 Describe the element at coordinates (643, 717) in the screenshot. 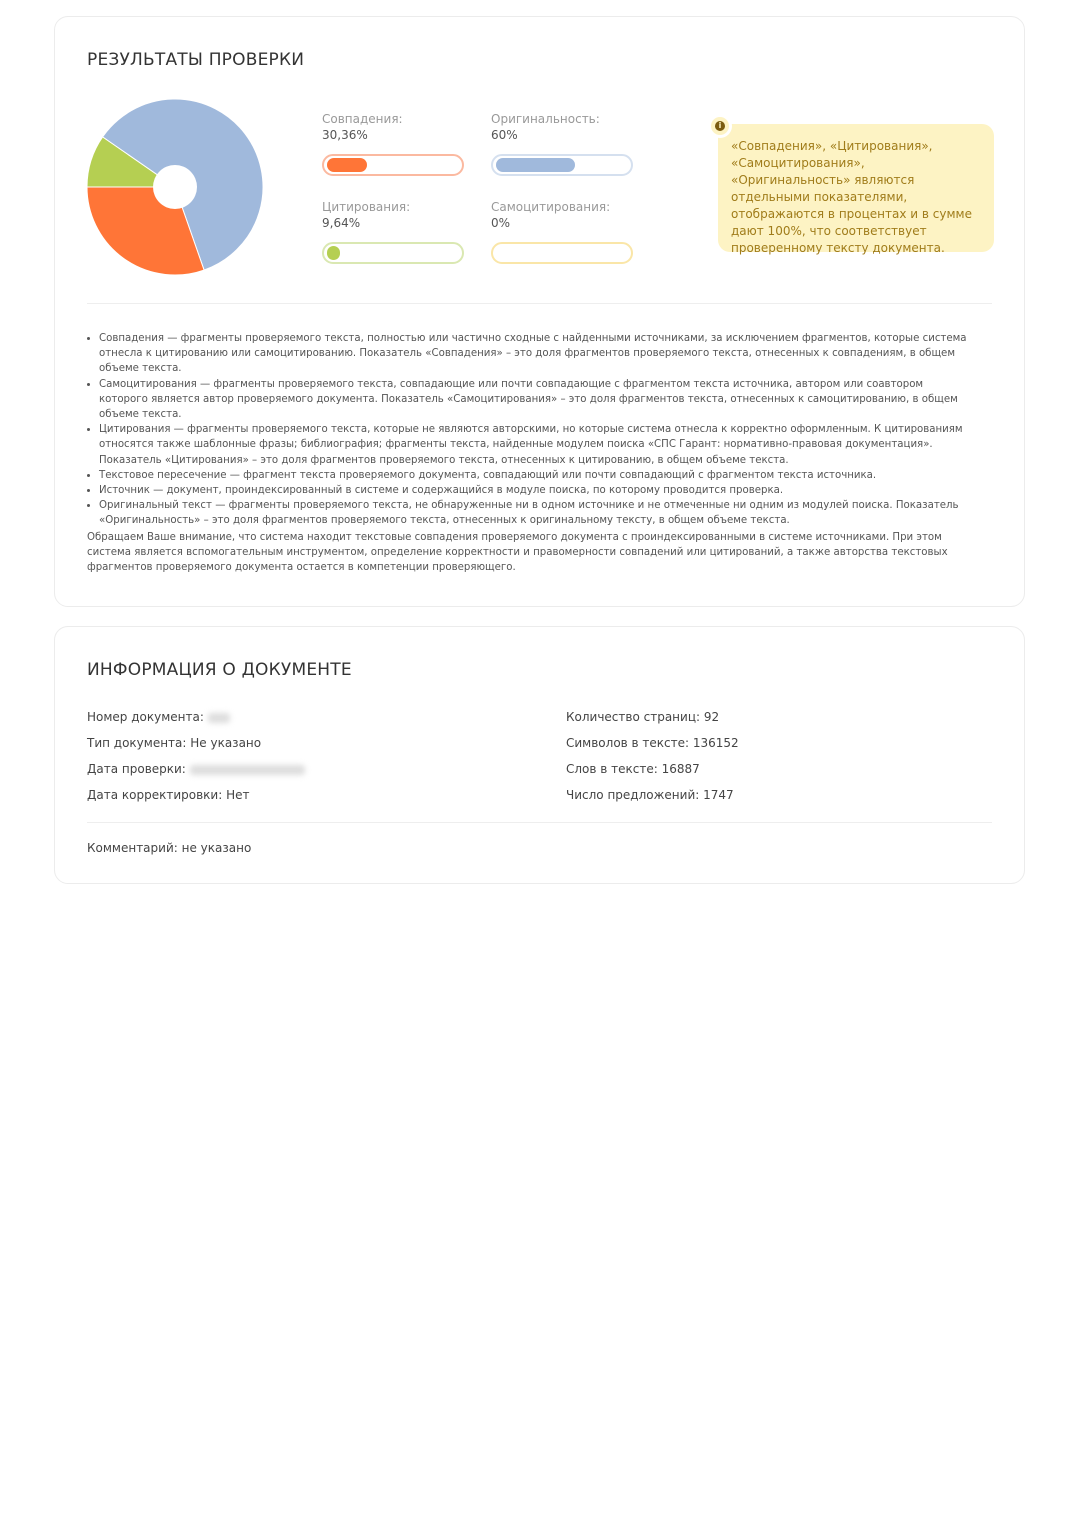

I see `page-count: Количество страниц: 92` at that location.